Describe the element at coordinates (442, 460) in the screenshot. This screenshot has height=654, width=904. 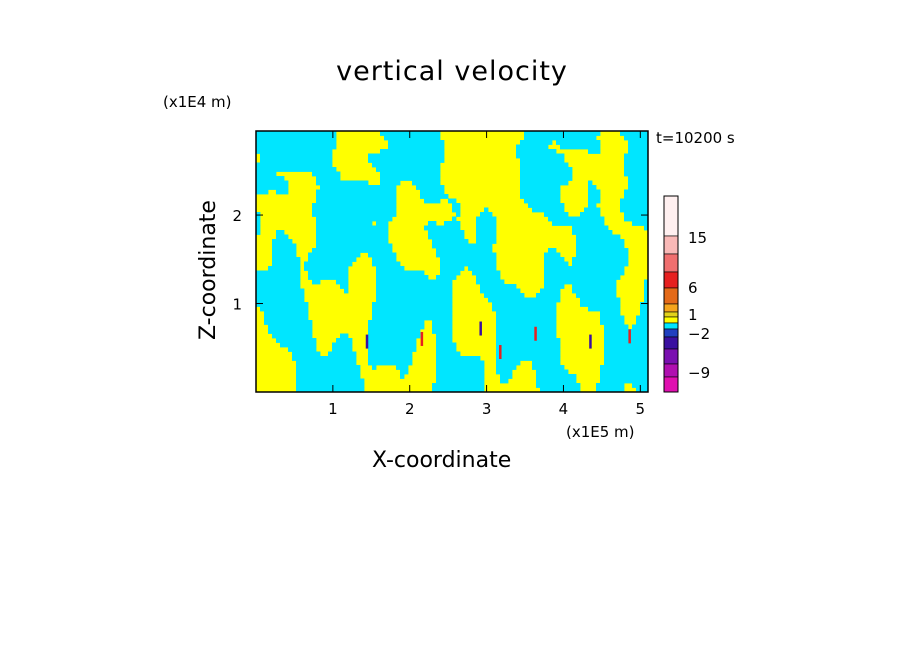
I see `x-axis-label: X-coordinate` at that location.